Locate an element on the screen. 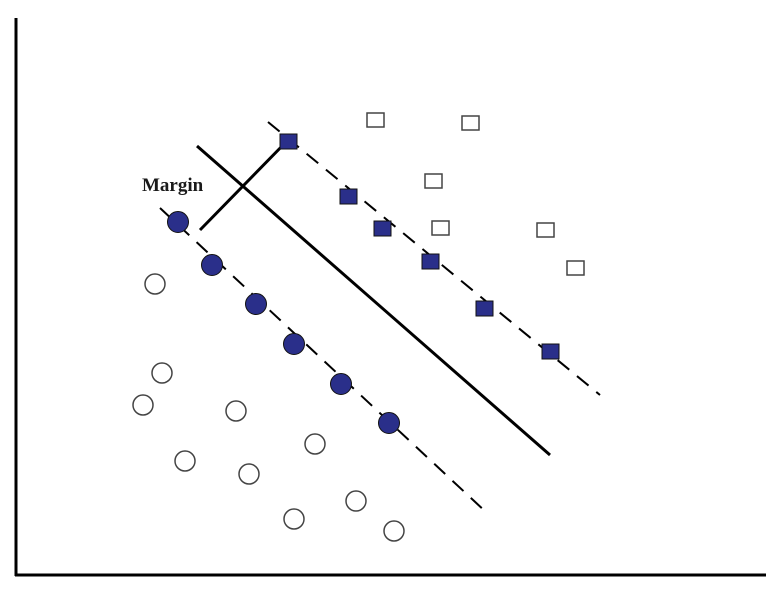 This screenshot has width=782, height=591. square-support-vectors is located at coordinates (419, 246).